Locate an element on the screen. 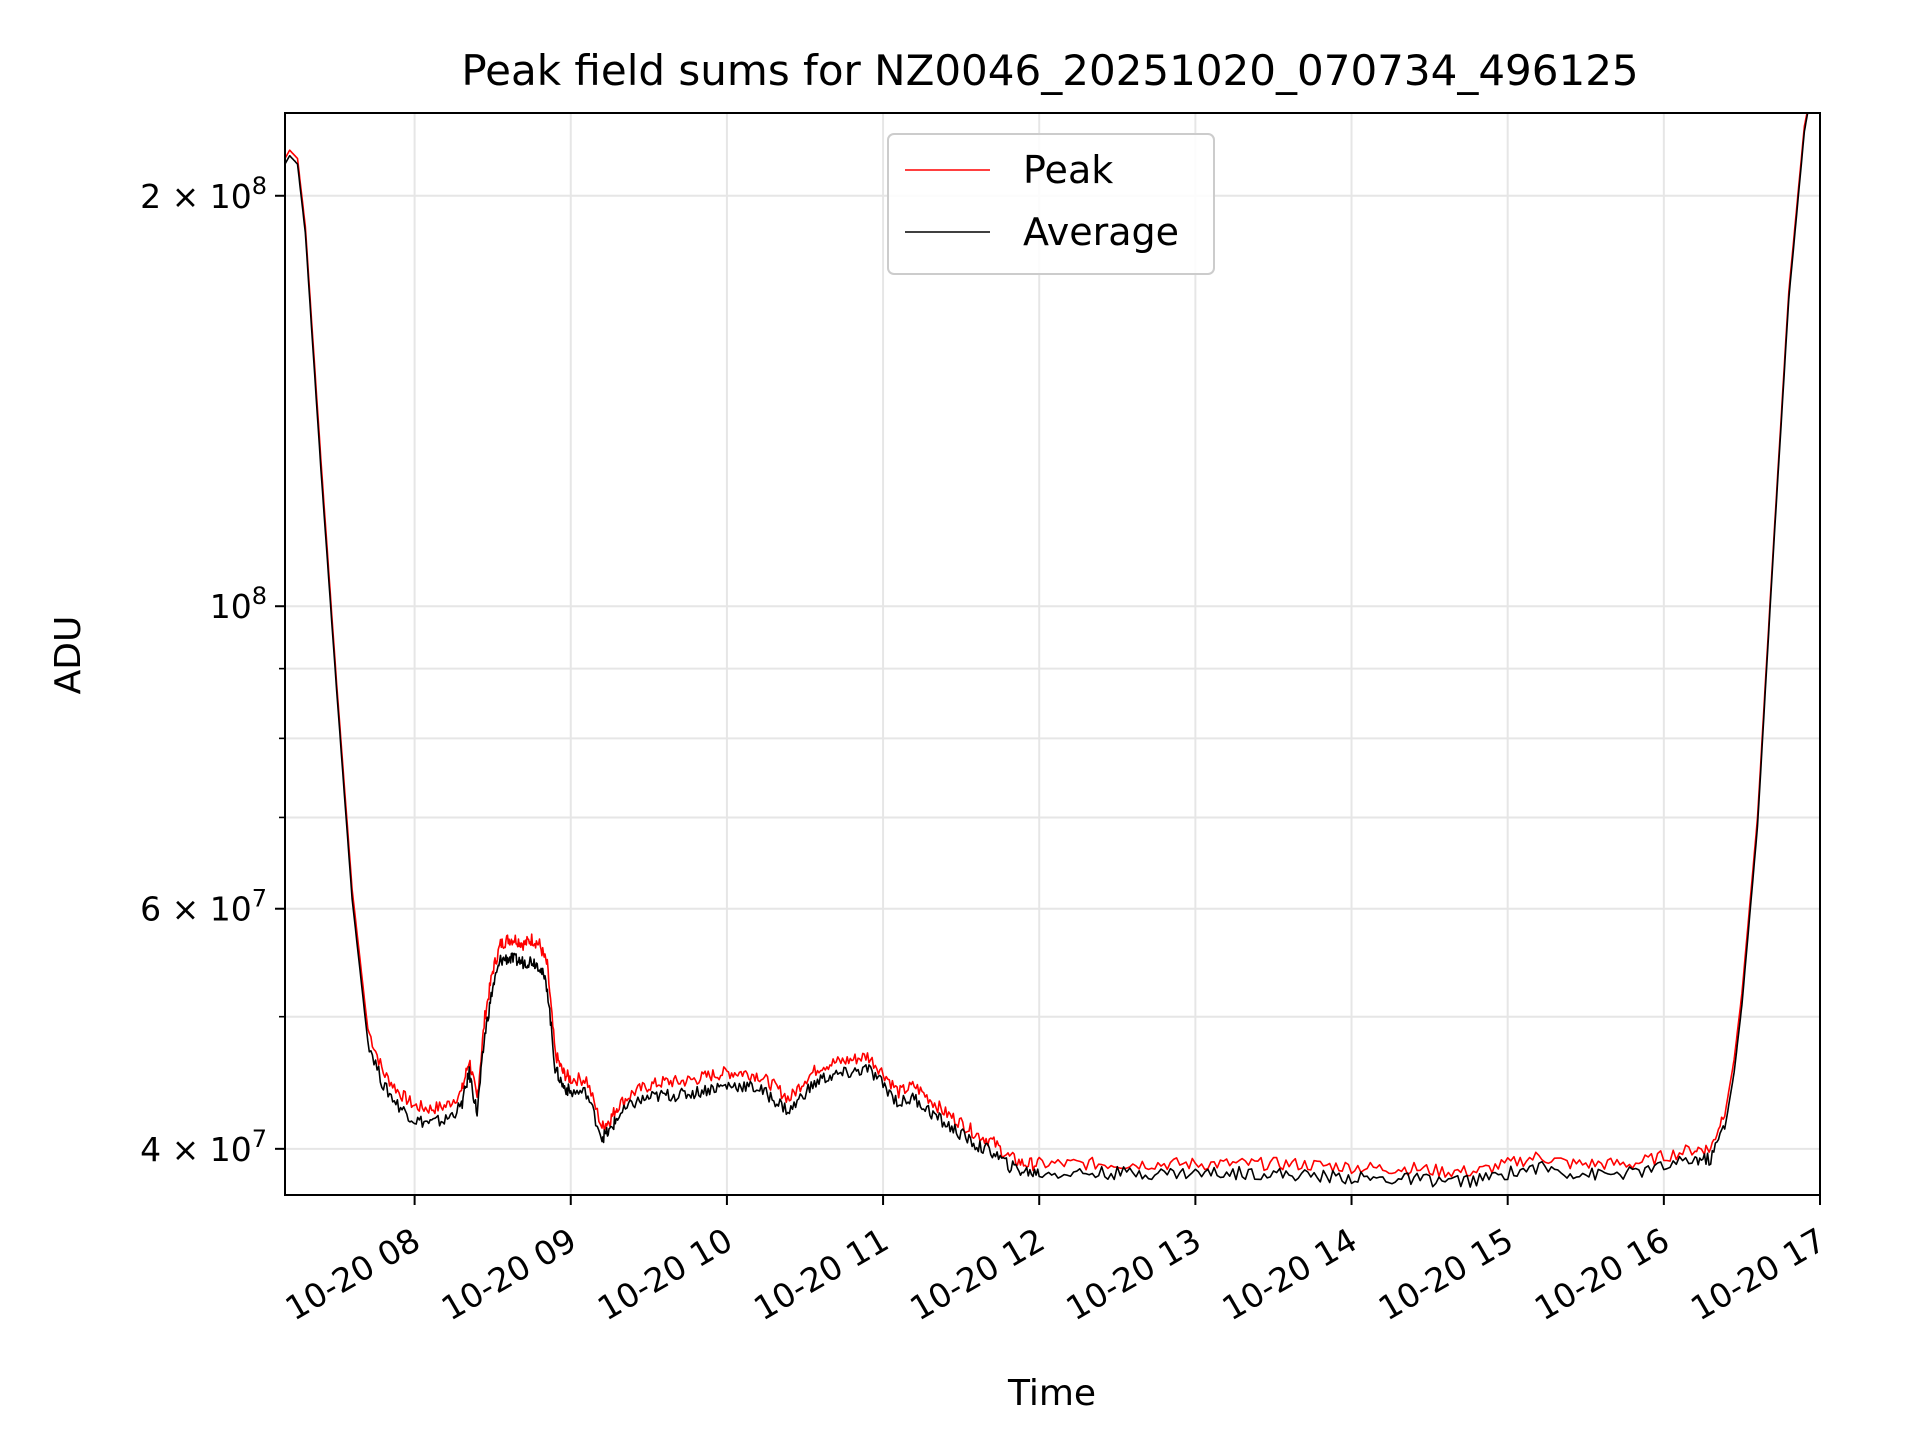 Image resolution: width=1920 pixels, height=1440 pixels. x-axis-label: Time is located at coordinates (1051, 1393).